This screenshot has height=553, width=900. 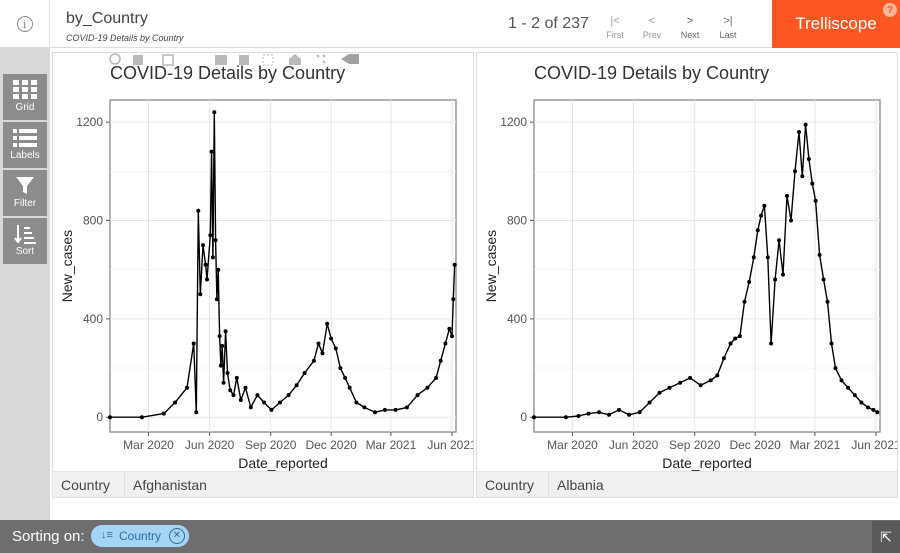 I want to click on expand-icon: ⇱, so click(x=886, y=537).